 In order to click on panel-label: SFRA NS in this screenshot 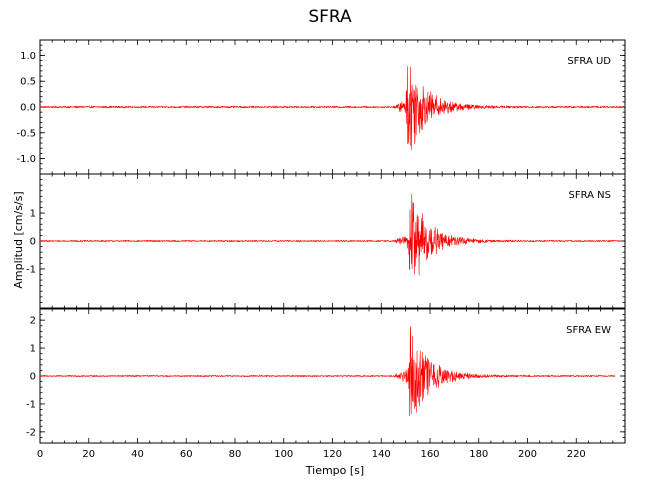, I will do `click(590, 195)`.